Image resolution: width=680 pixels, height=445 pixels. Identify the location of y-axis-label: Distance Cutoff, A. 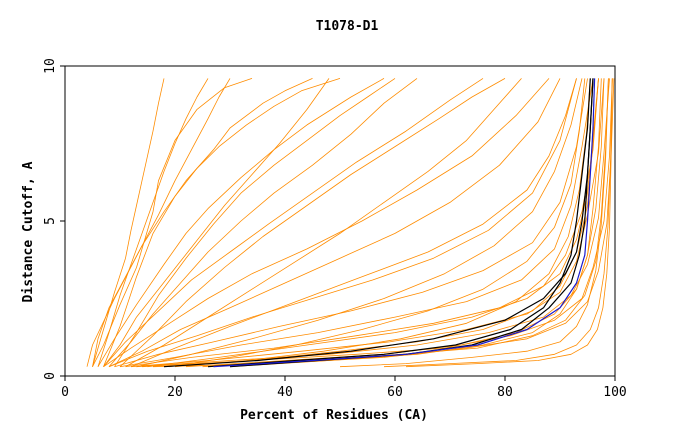
(28, 231).